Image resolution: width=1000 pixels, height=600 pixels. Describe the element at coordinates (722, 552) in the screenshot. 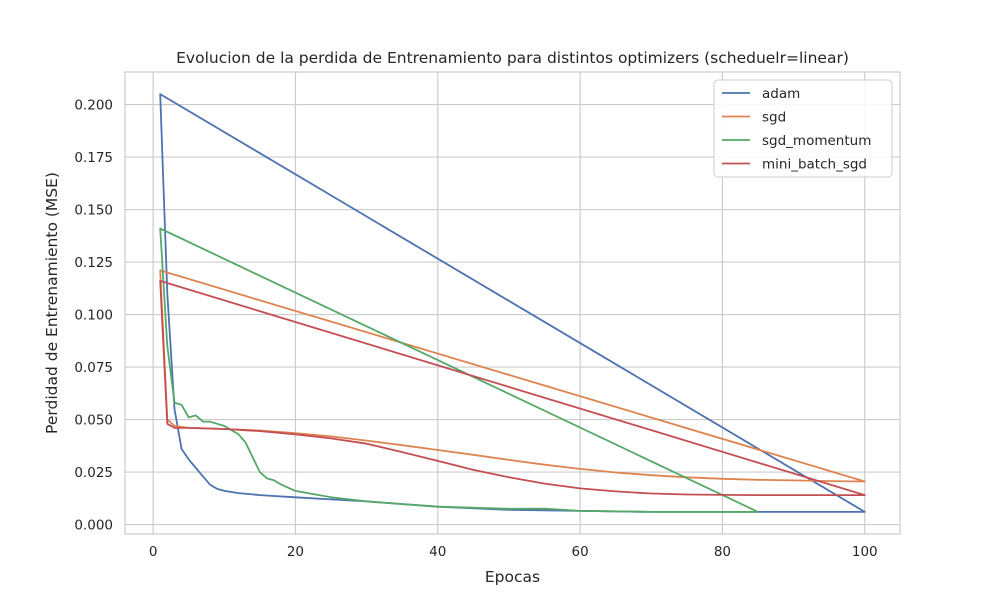

I see `x-tick-label: 80` at that location.